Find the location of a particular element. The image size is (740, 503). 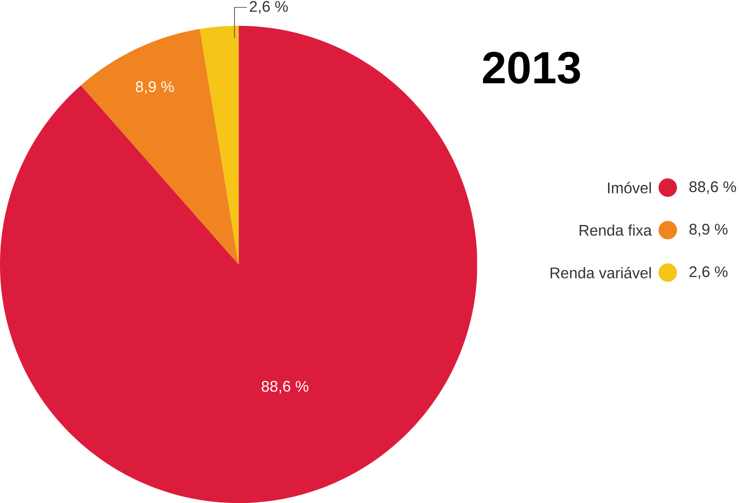

text: 2013 is located at coordinates (531, 68).